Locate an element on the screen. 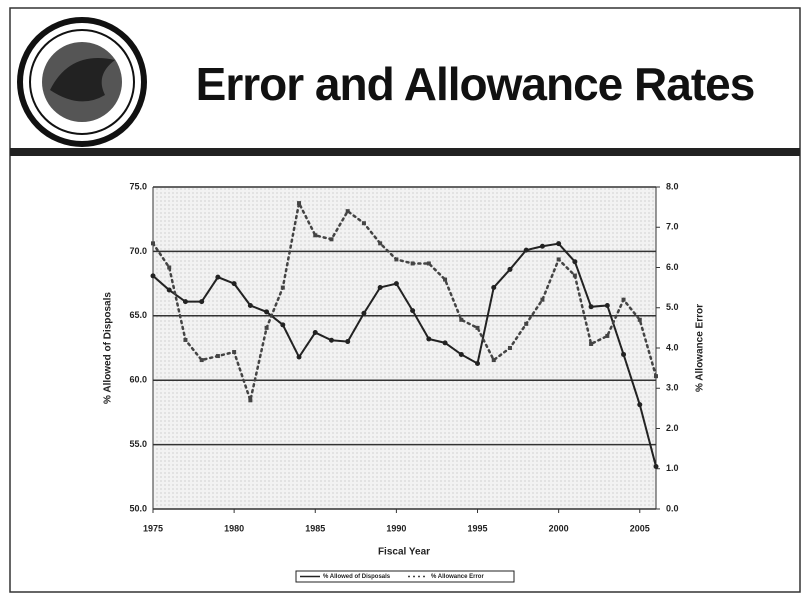 The height and width of the screenshot is (604, 805). y2-tick-label: 7.0 is located at coordinates (672, 227).